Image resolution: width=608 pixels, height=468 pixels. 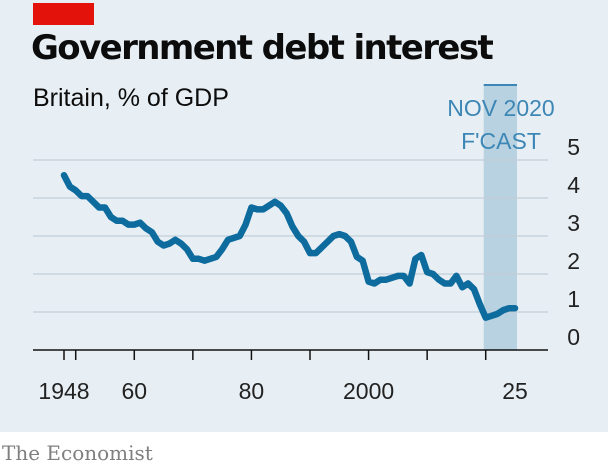 I want to click on y-tick-label: 1, so click(x=573, y=299).